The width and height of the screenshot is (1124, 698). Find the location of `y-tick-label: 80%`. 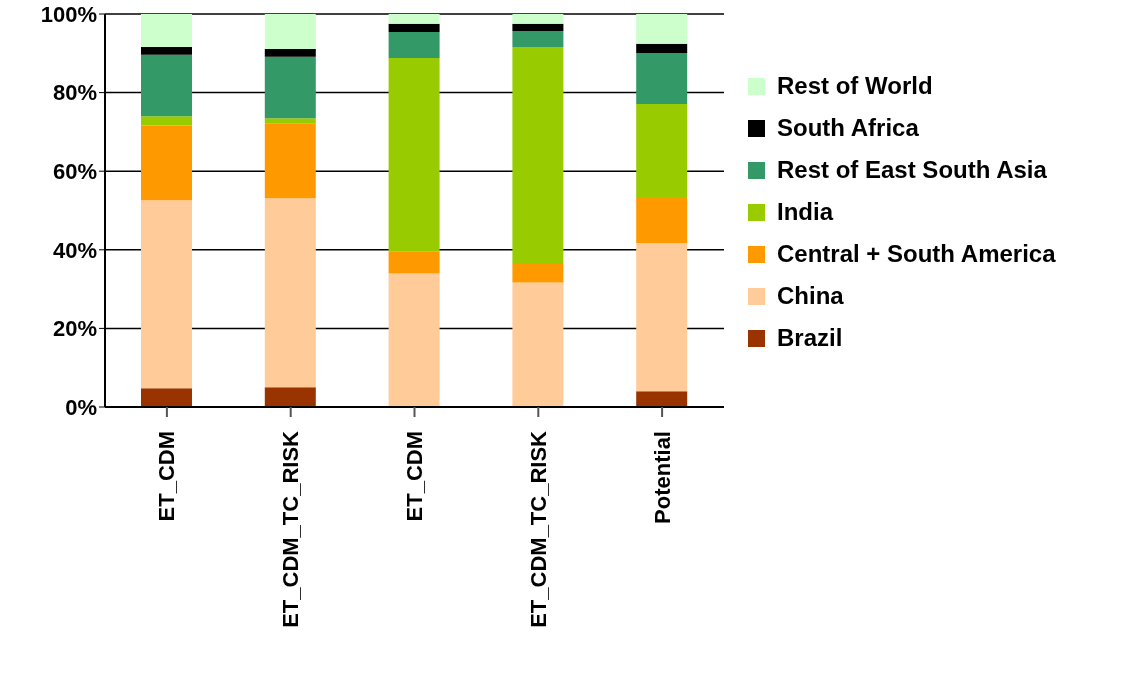

y-tick-label: 80% is located at coordinates (74, 93).